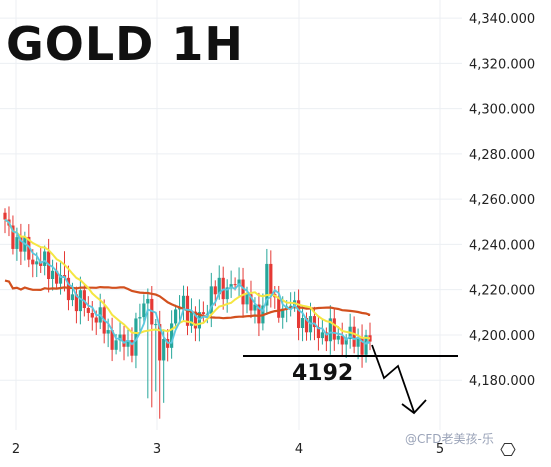  Describe the element at coordinates (502, 291) in the screenshot. I see `y-tick-label: 4,220.000` at that location.